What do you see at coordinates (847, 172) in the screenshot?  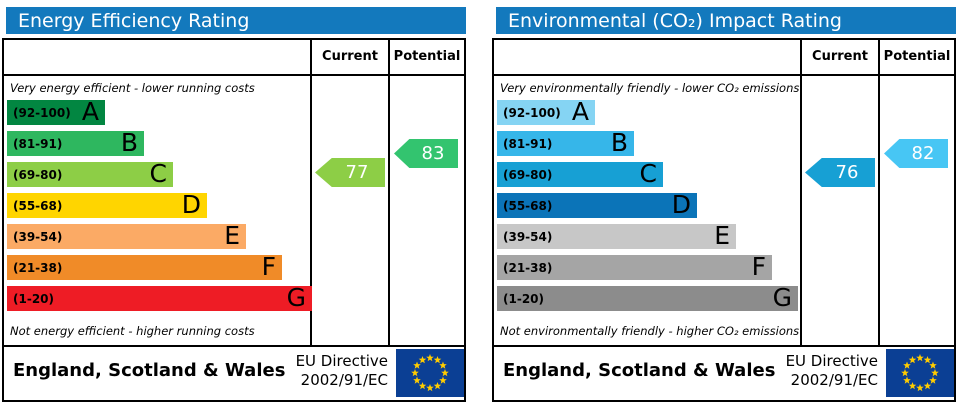 I see `current-rating-value: 76` at bounding box center [847, 172].